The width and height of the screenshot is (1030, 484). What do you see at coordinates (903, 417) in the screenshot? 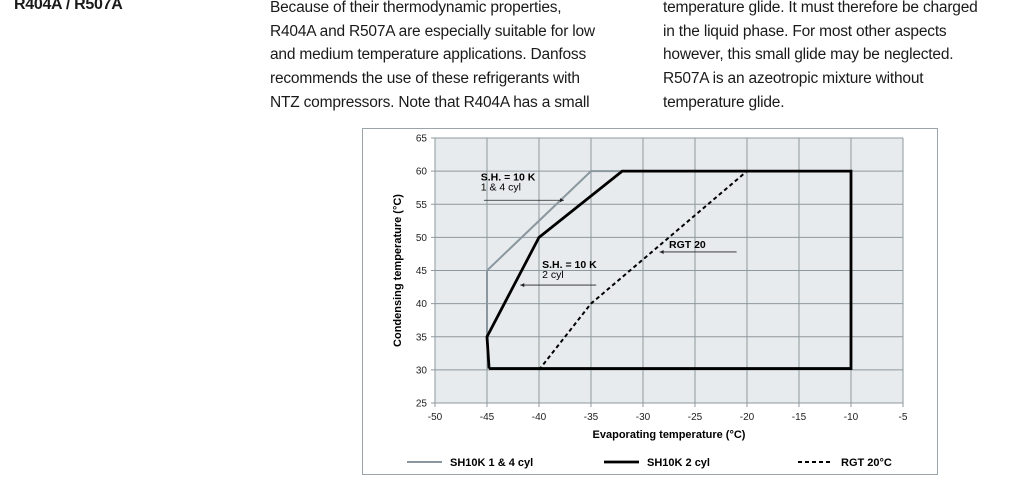
I see `x-tick-label: -5` at bounding box center [903, 417].